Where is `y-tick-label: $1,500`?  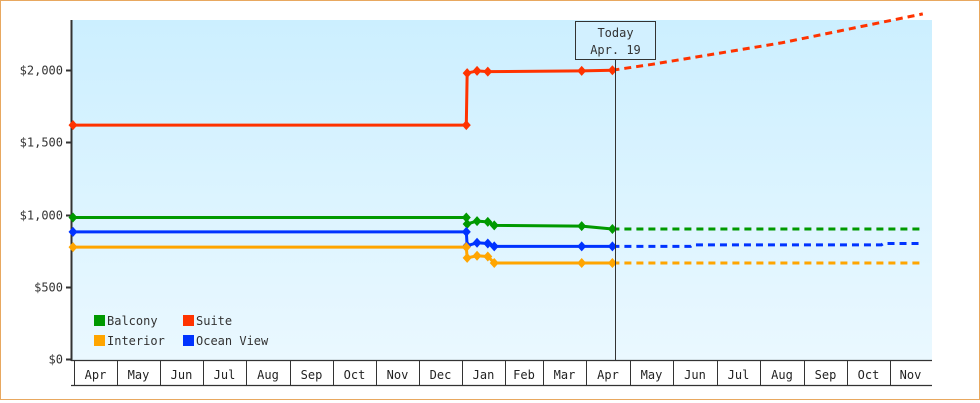 y-tick-label: $1,500 is located at coordinates (41, 143).